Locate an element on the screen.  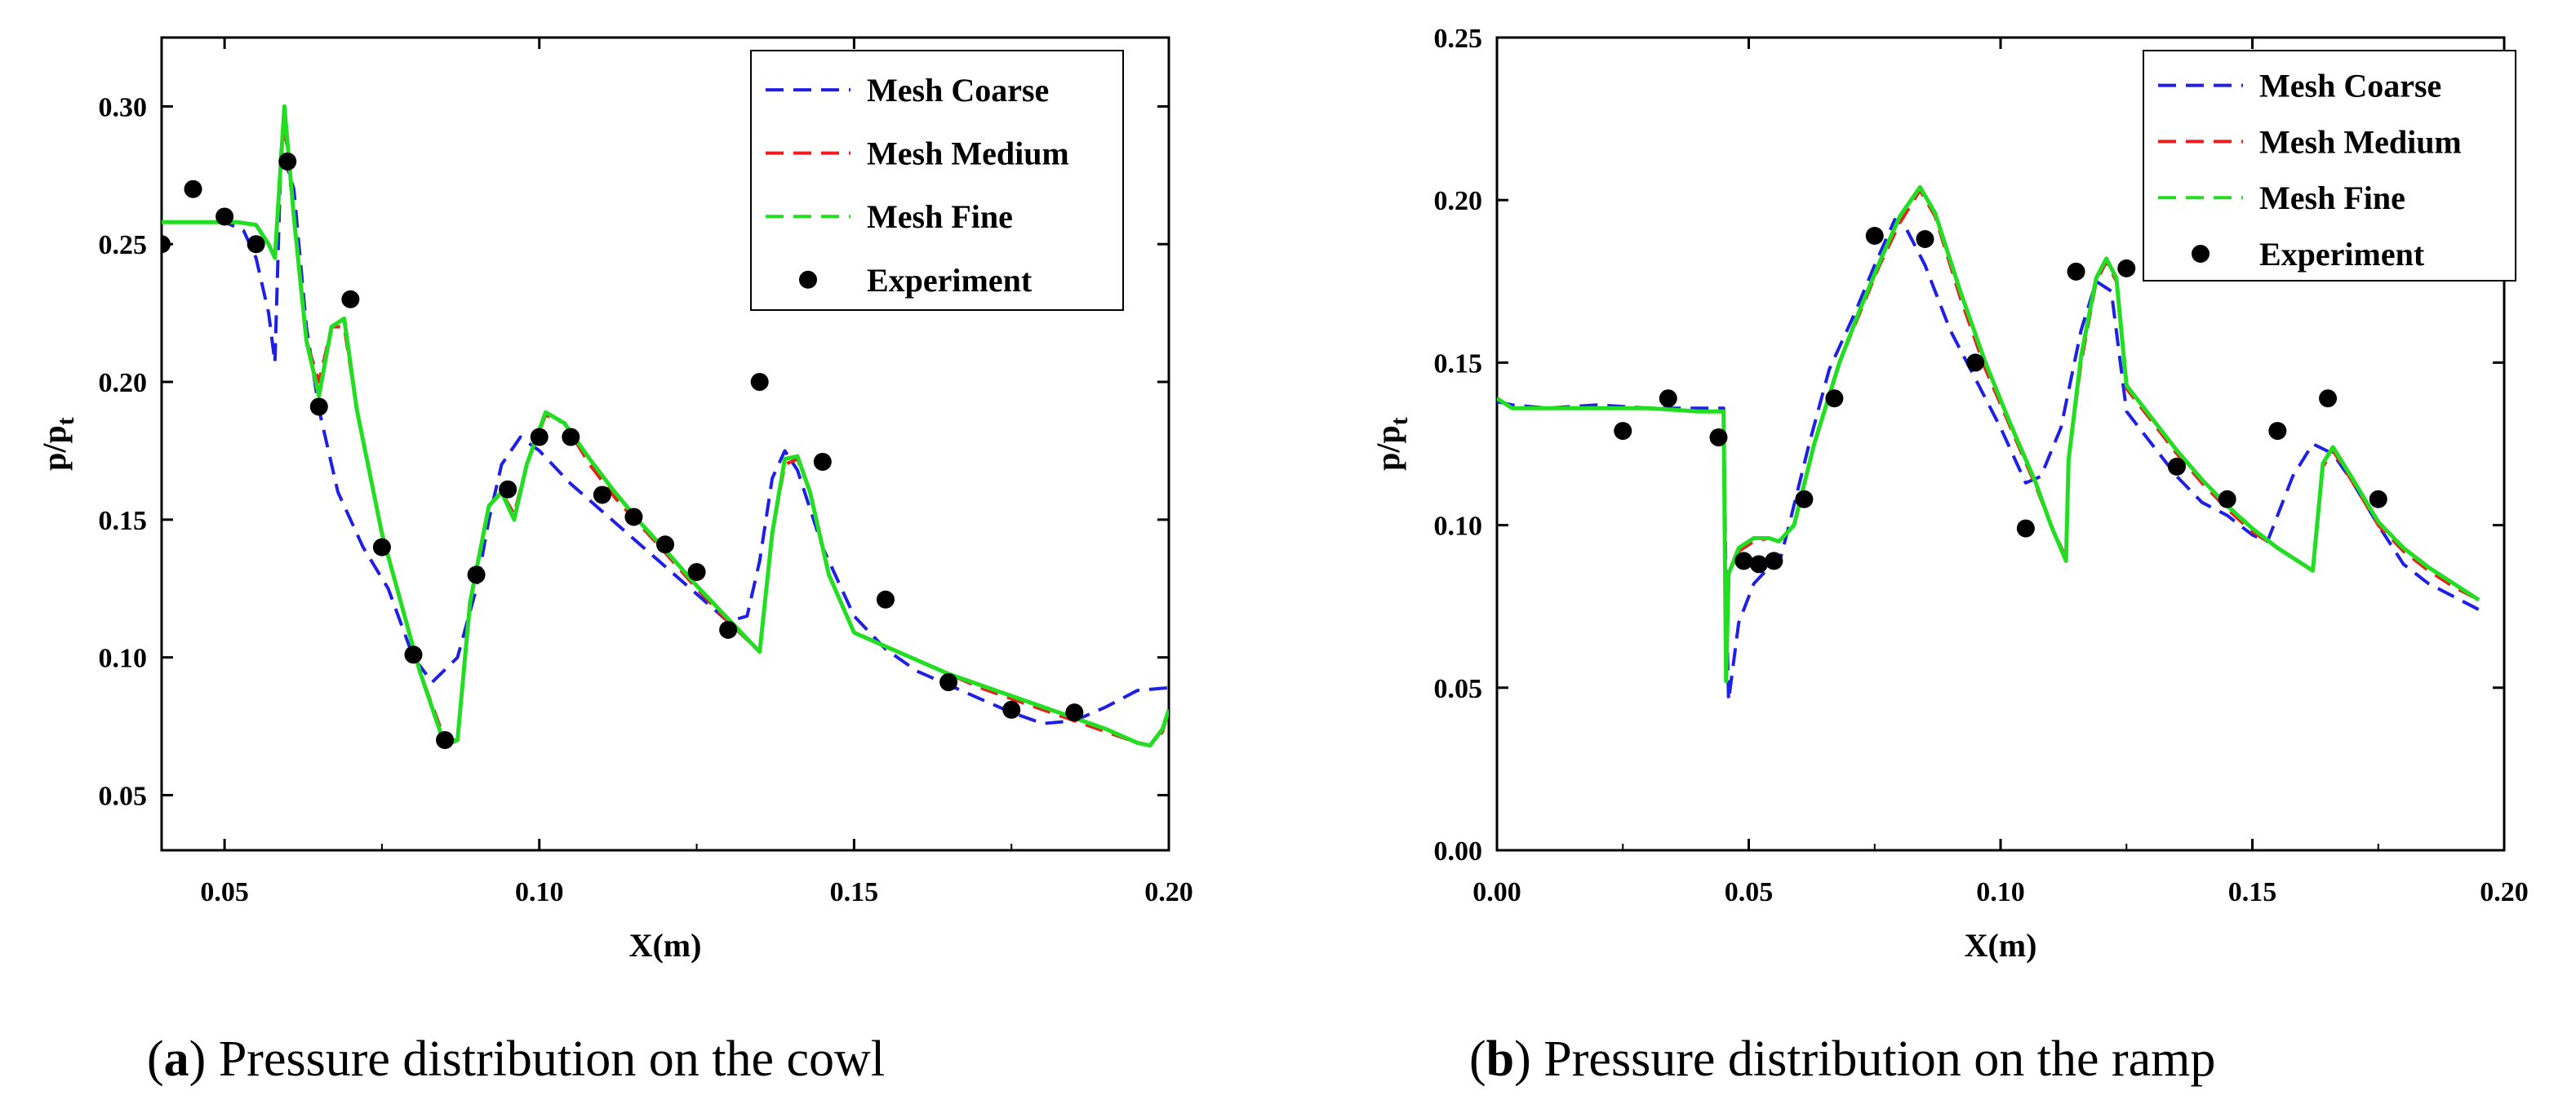
x-tick-label-a-3: 0.20 is located at coordinates (1168, 892).